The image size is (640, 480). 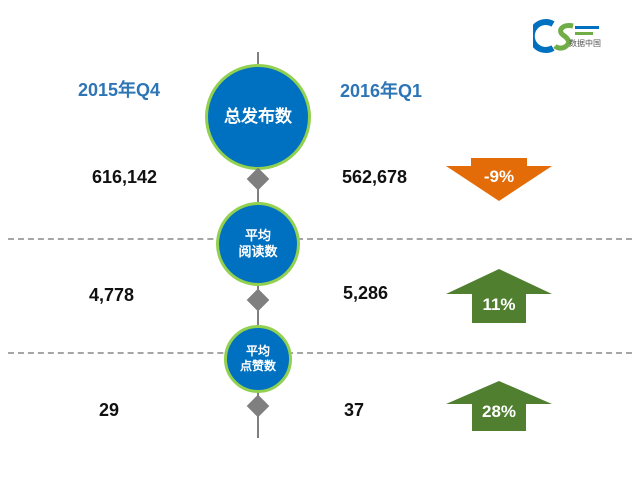 What do you see at coordinates (499, 304) in the screenshot?
I see `change-percent-reads: 11%` at bounding box center [499, 304].